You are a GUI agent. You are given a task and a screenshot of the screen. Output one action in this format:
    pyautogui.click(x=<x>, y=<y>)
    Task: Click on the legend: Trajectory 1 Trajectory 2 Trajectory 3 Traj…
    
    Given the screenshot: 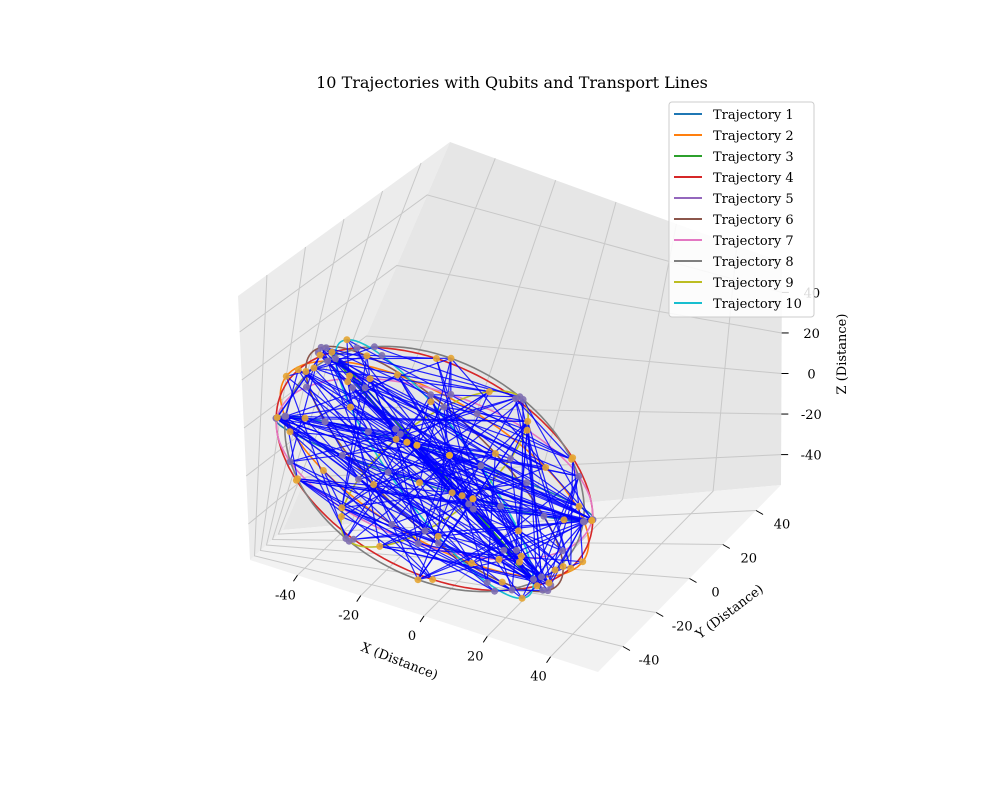 What is the action you would take?
    pyautogui.click(x=741, y=209)
    